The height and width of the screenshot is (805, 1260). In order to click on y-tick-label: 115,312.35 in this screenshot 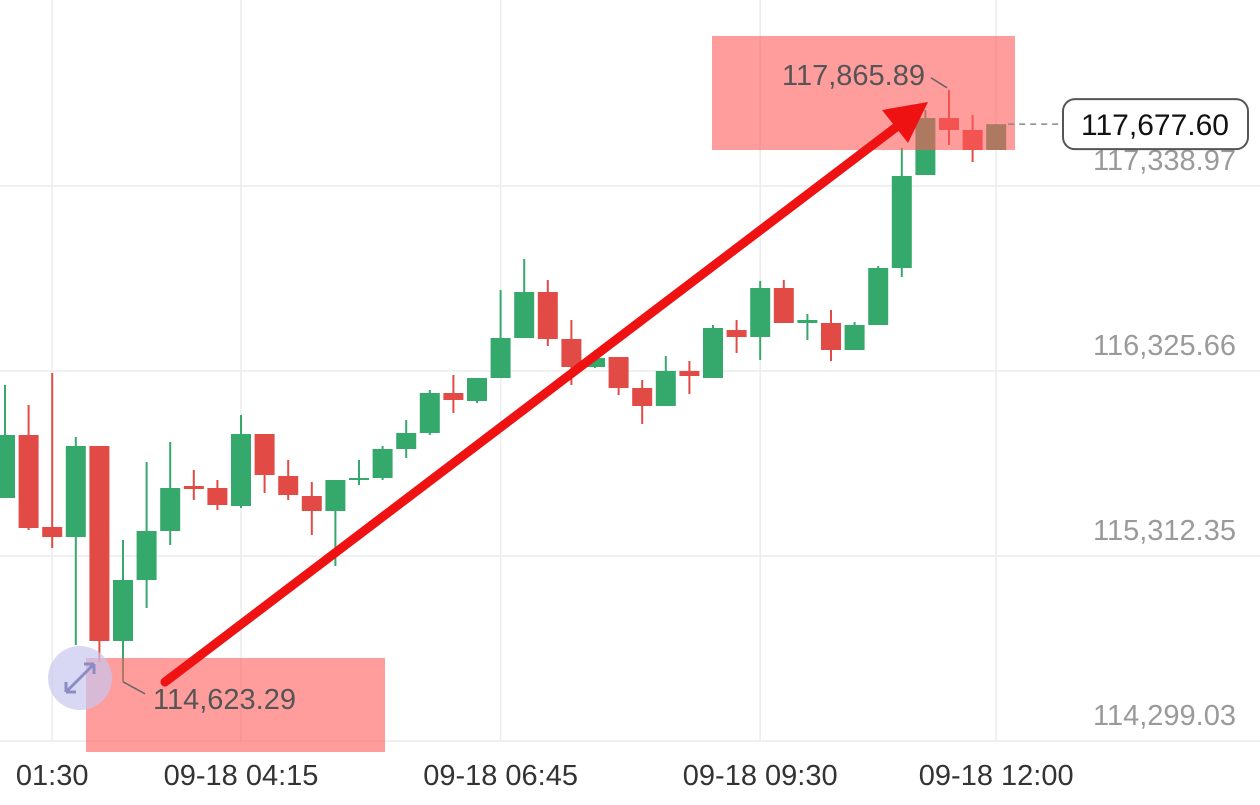, I will do `click(1164, 531)`.